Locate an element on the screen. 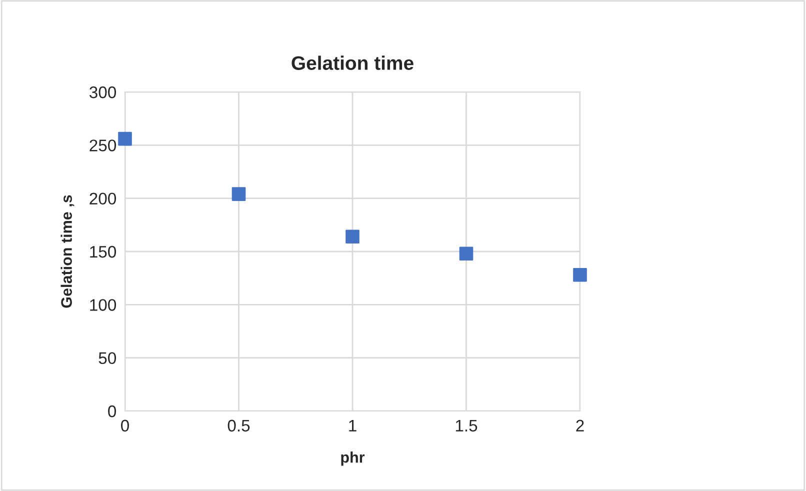 The height and width of the screenshot is (491, 806). x-tick-label: 2 is located at coordinates (580, 426).